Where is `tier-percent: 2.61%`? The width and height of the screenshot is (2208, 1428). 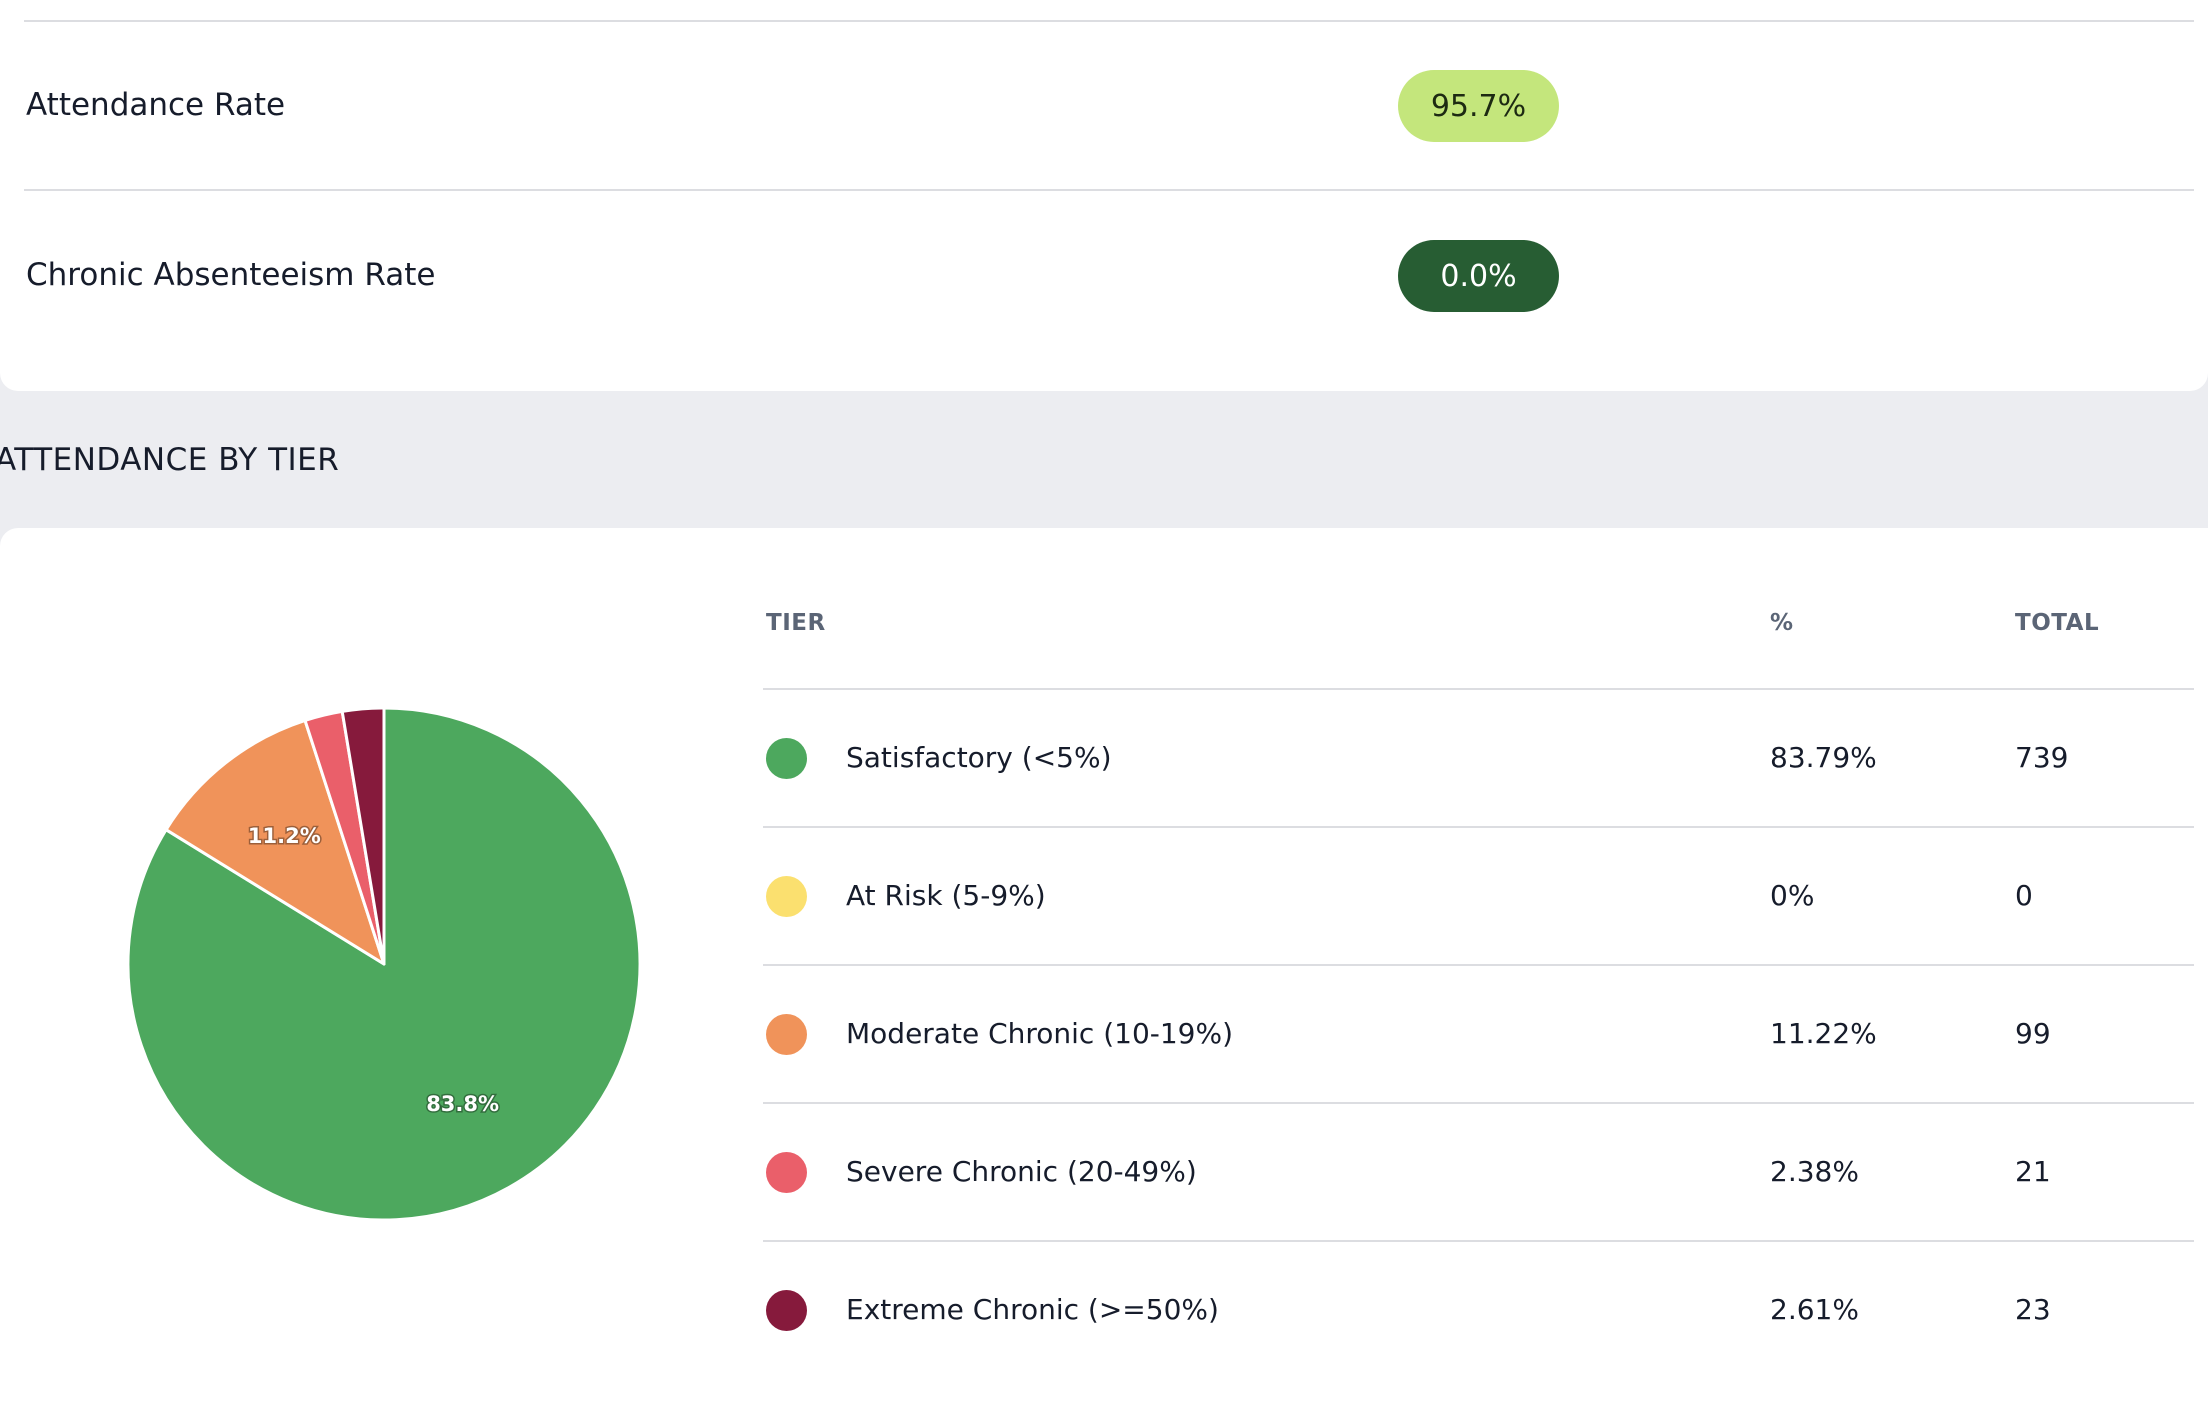
tier-percent: 2.61% is located at coordinates (1814, 1309).